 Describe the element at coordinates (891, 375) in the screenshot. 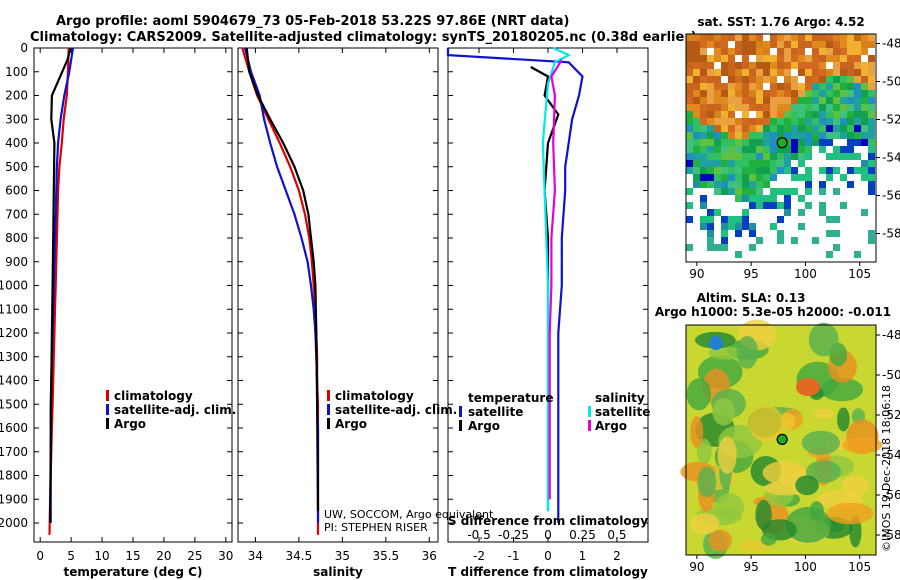

I see `sla_map-ytick-label: -50` at that location.